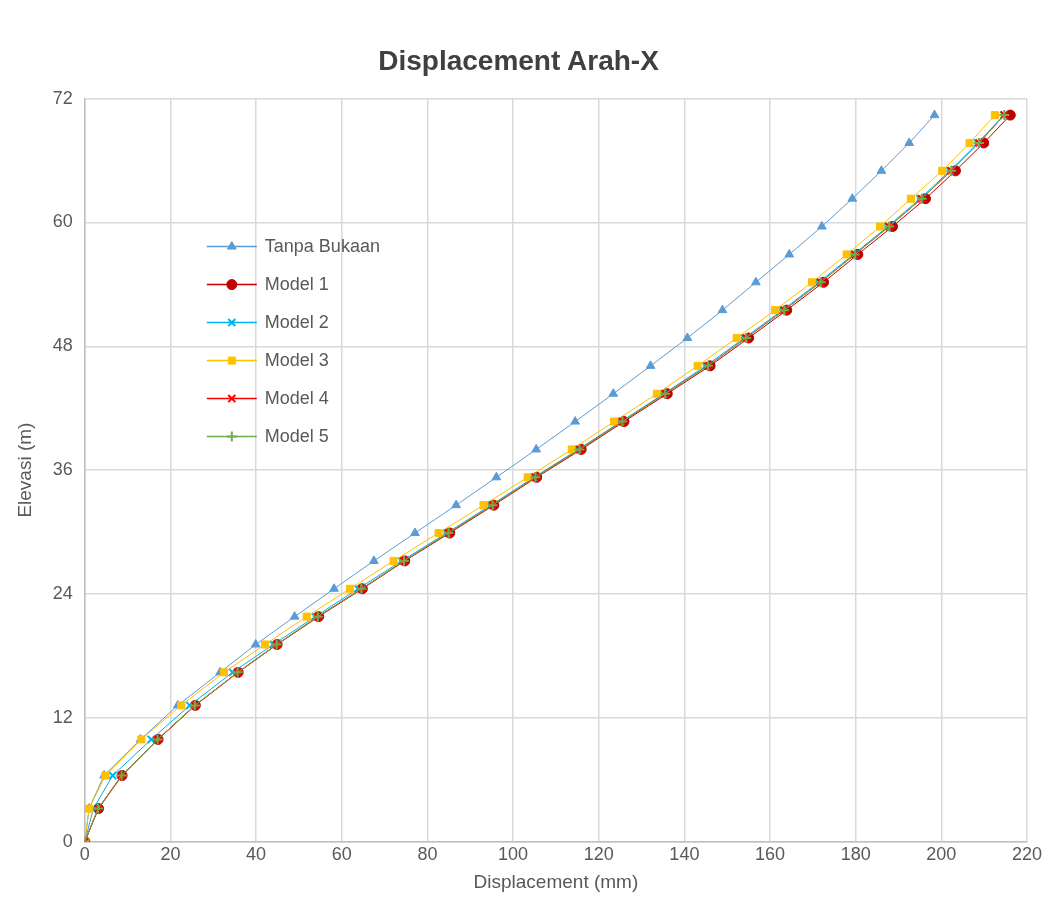  I want to click on y-tick-label: 24, so click(62, 592).